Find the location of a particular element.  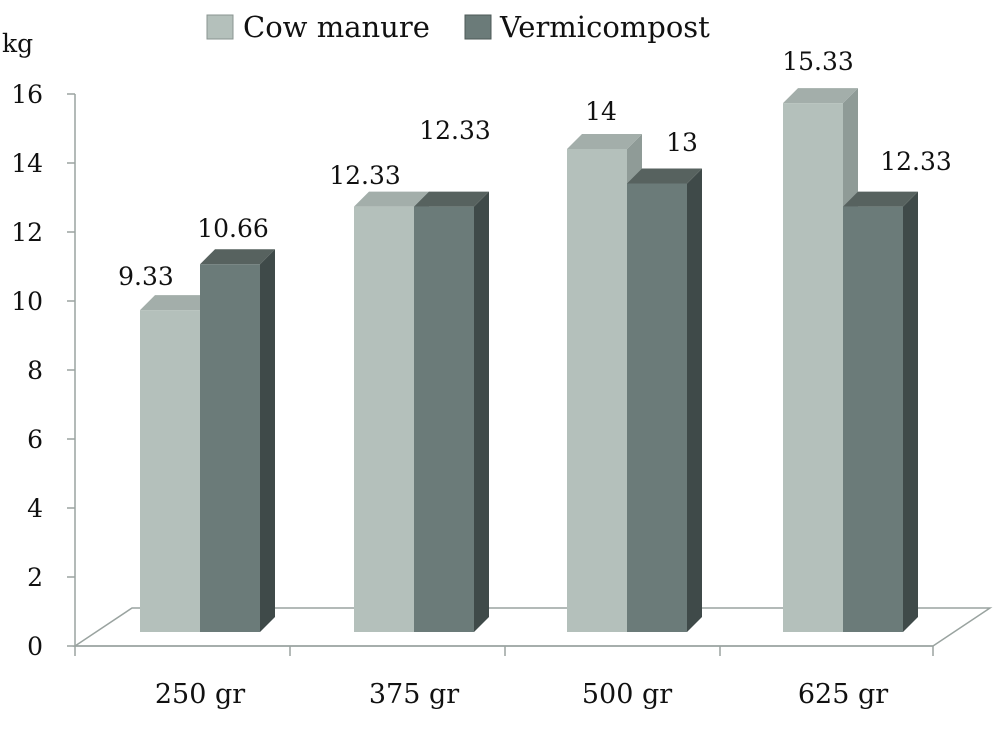

y-tick-label: 6 is located at coordinates (35, 439).